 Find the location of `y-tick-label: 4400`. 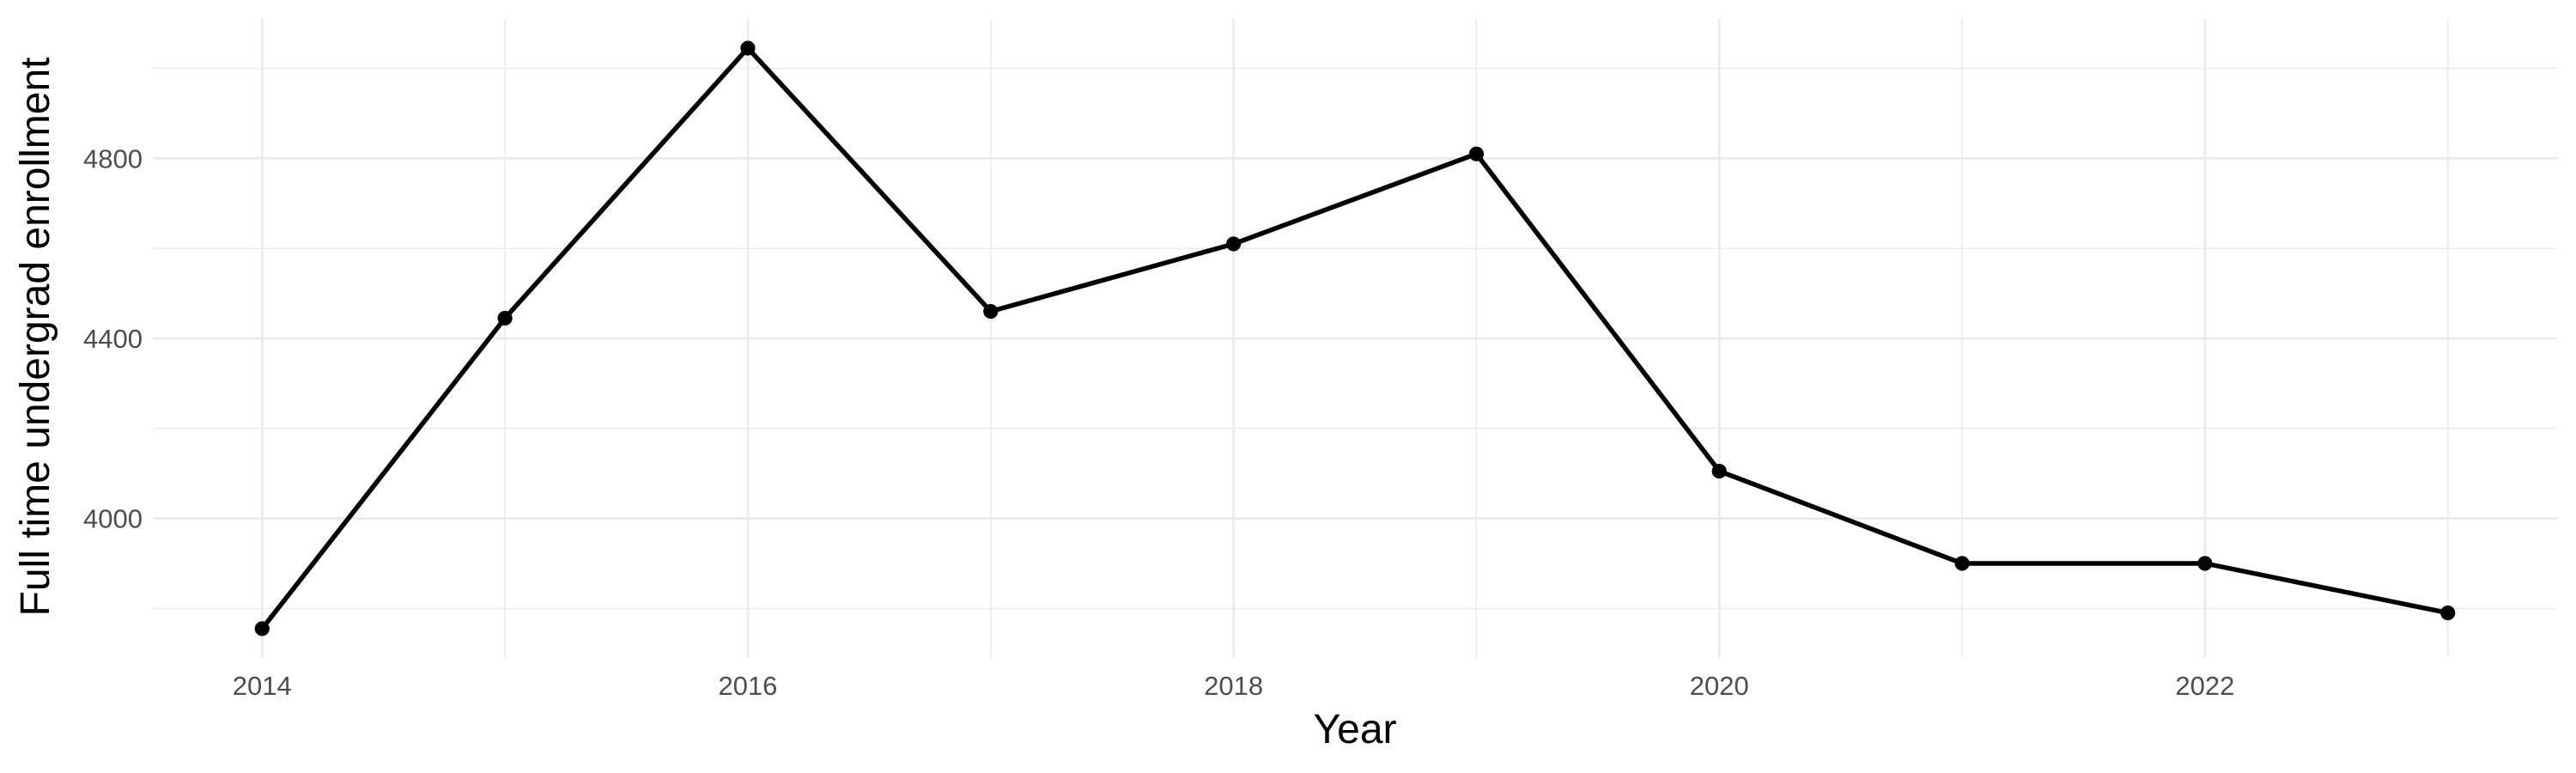

y-tick-label: 4400 is located at coordinates (113, 339).